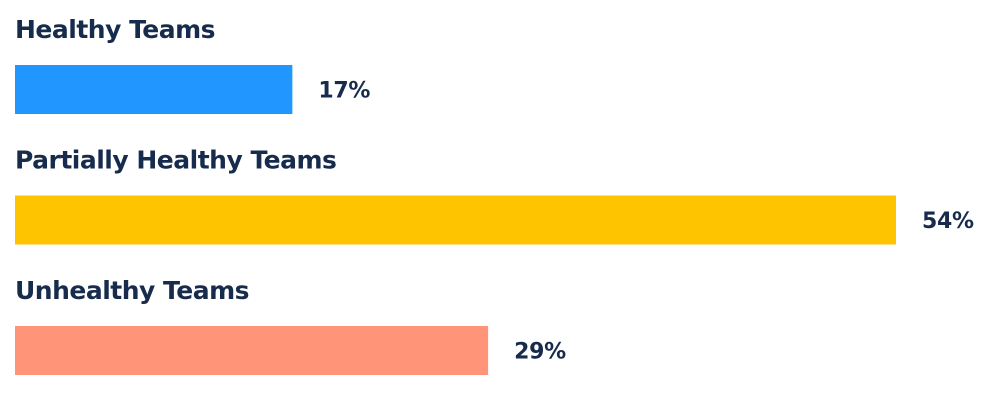 This screenshot has width=999, height=403. I want to click on category-label: Unhealthy Teams, so click(132, 290).